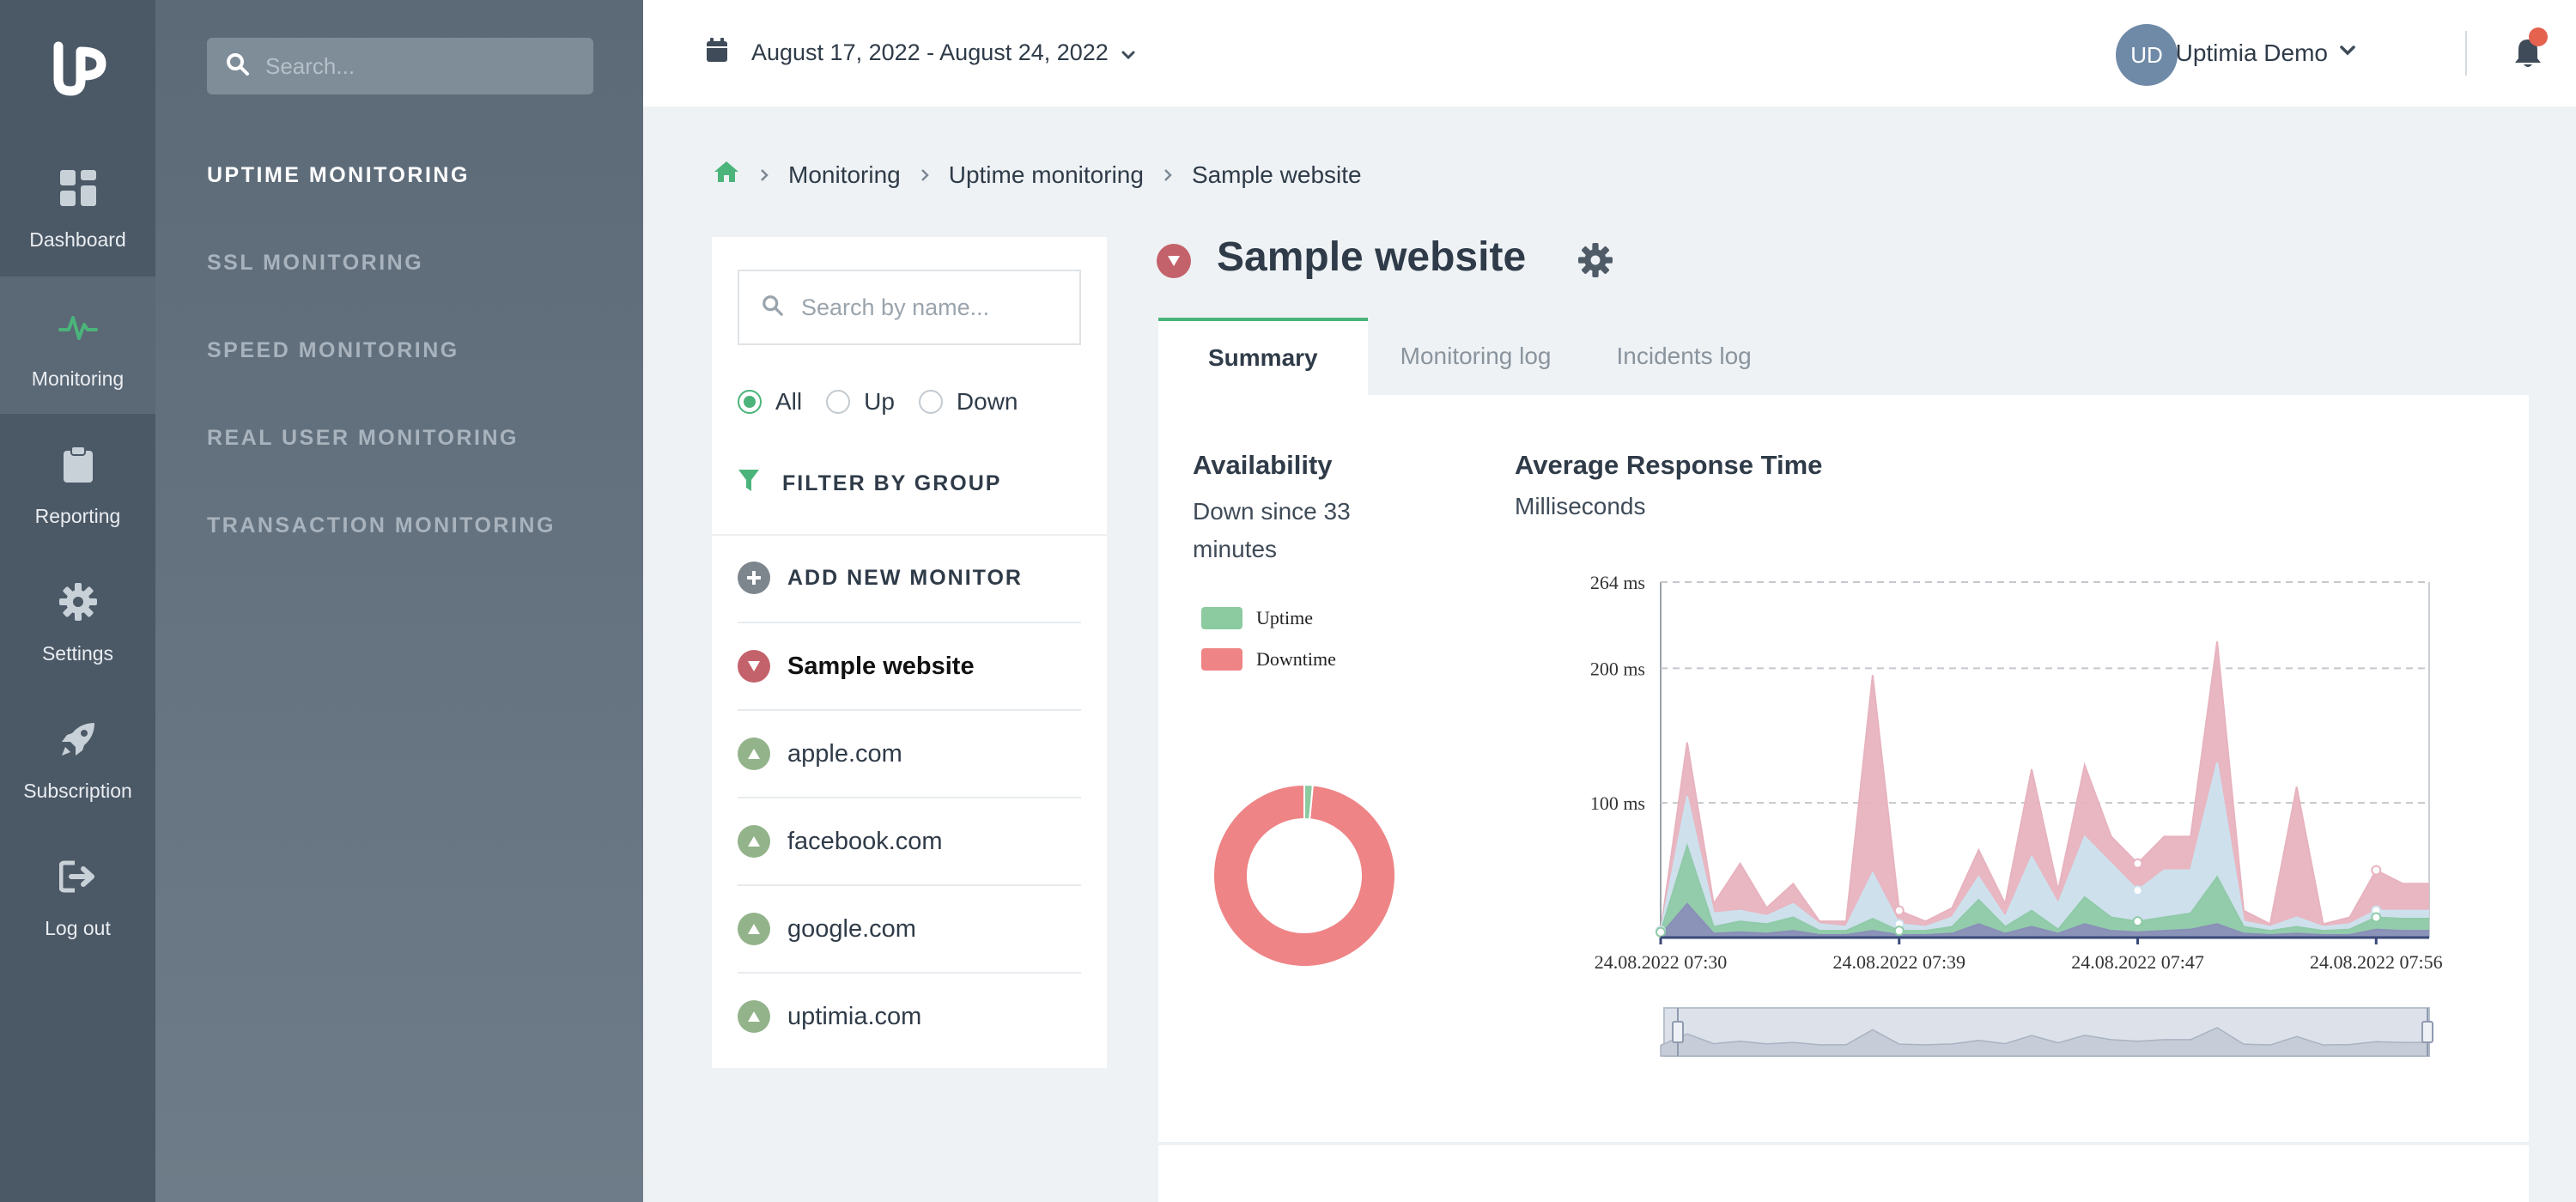  I want to click on add-new-monitor-button: ADD NEW MONITOR, so click(881, 578).